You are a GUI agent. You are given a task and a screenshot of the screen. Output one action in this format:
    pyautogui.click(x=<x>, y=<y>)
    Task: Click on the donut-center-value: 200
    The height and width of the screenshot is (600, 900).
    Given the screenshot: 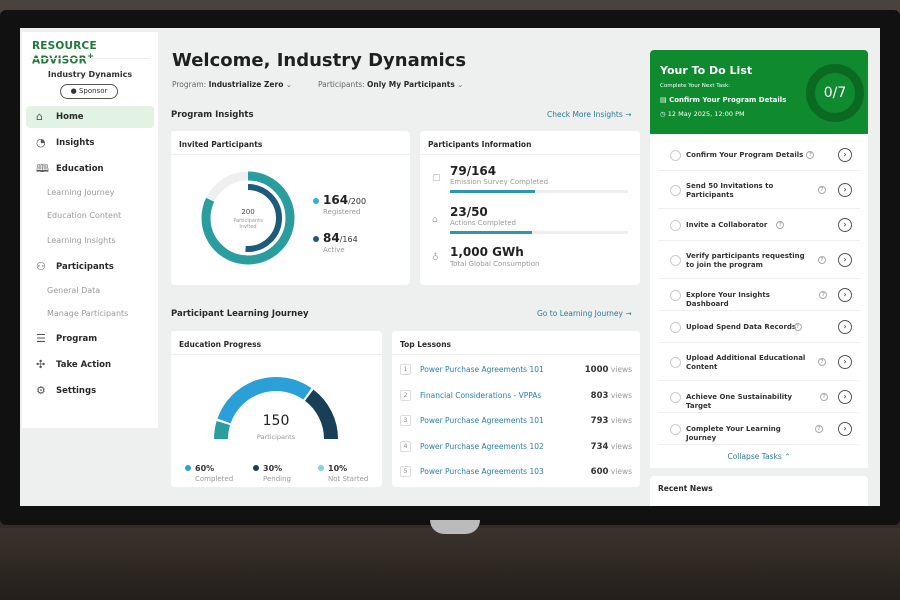 What is the action you would take?
    pyautogui.click(x=248, y=212)
    